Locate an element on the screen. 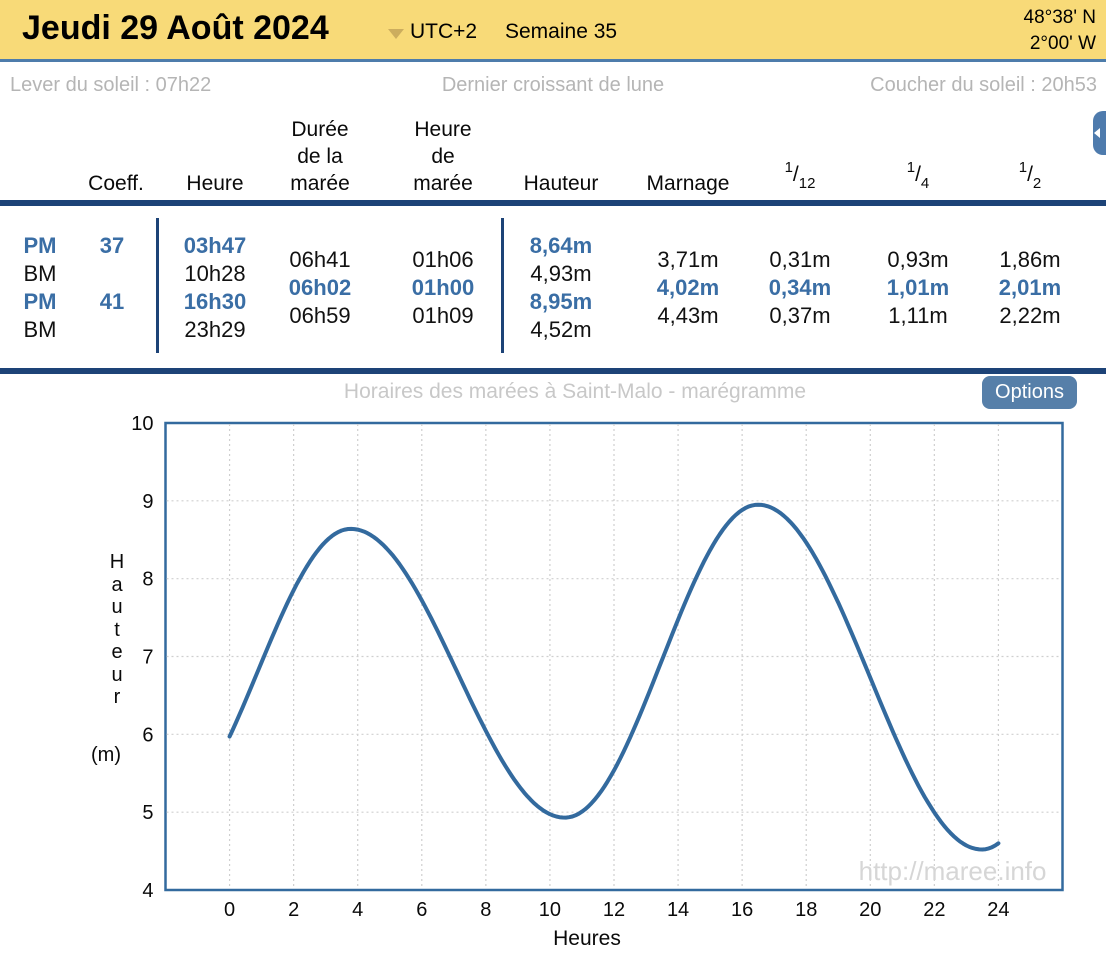 This screenshot has height=964, width=1106. half-value: 2,22m is located at coordinates (1030, 315).